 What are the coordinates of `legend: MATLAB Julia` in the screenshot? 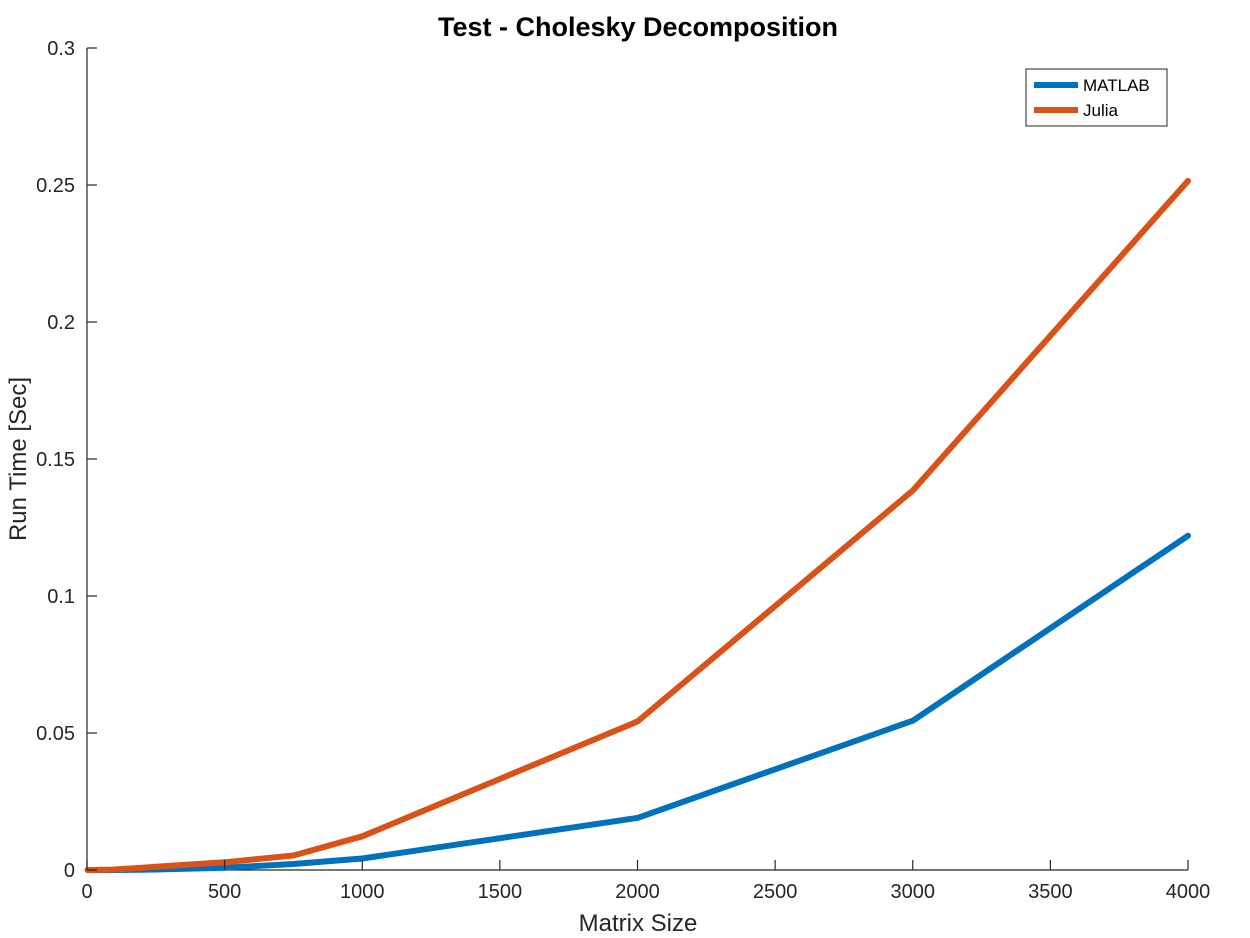 It's located at (1096, 97).